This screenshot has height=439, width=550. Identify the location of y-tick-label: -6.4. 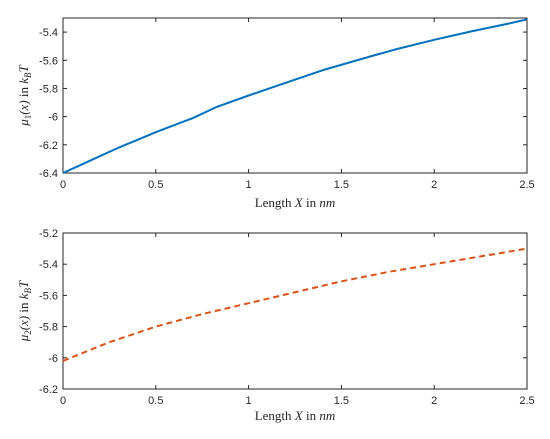
(48, 174).